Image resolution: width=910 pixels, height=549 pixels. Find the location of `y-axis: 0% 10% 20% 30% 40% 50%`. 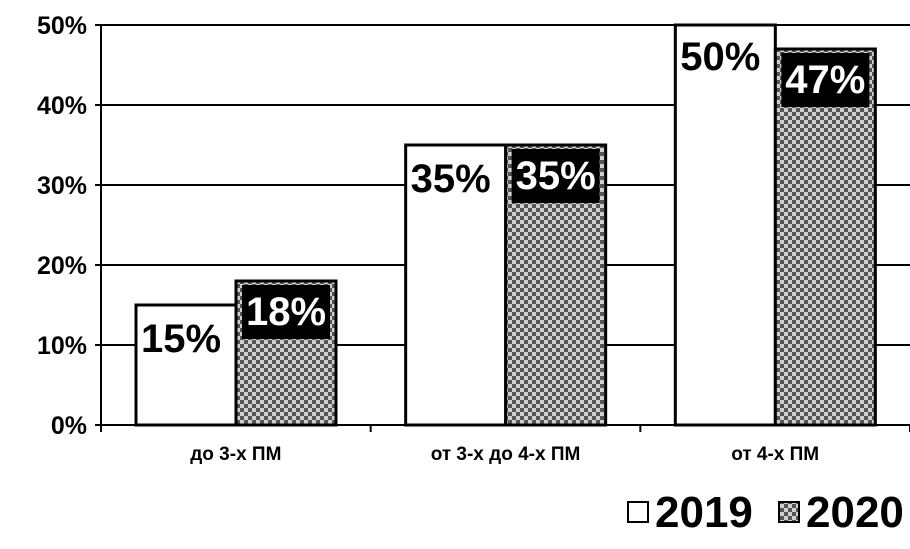

y-axis: 0% 10% 20% 30% 40% 50% is located at coordinates (69, 226).